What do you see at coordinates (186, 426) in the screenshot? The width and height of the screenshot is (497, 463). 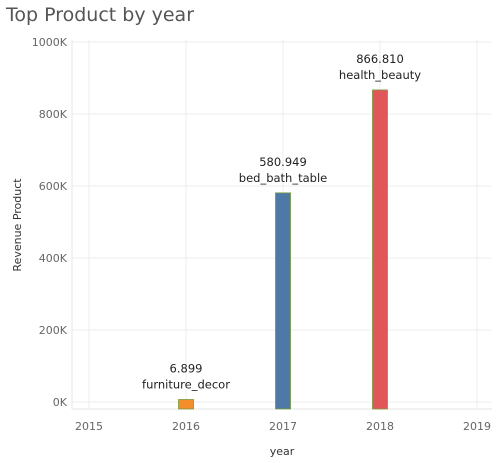 I see `x-tick-label: 2016` at bounding box center [186, 426].